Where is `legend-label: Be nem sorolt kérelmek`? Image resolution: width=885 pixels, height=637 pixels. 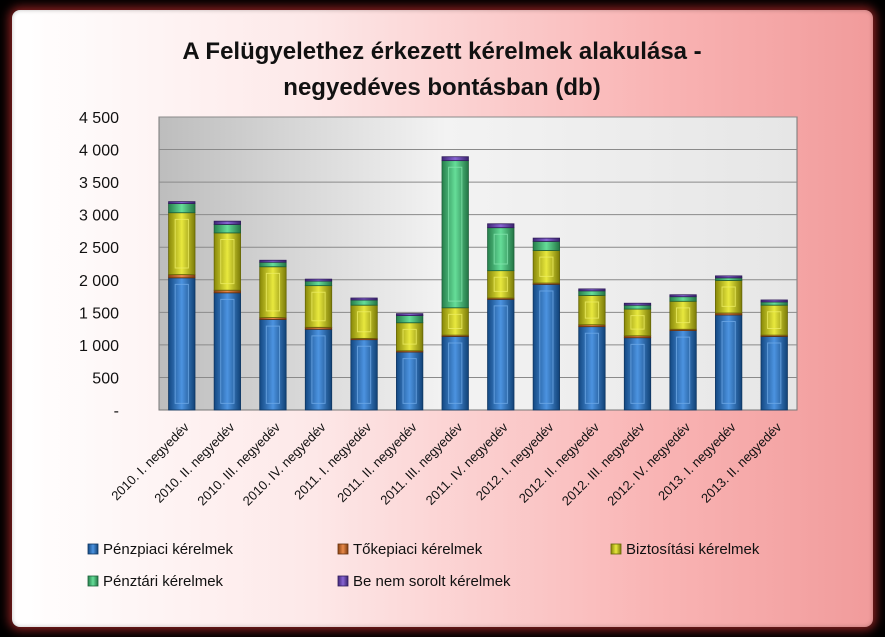
legend-label: Be nem sorolt kérelmek is located at coordinates (432, 581).